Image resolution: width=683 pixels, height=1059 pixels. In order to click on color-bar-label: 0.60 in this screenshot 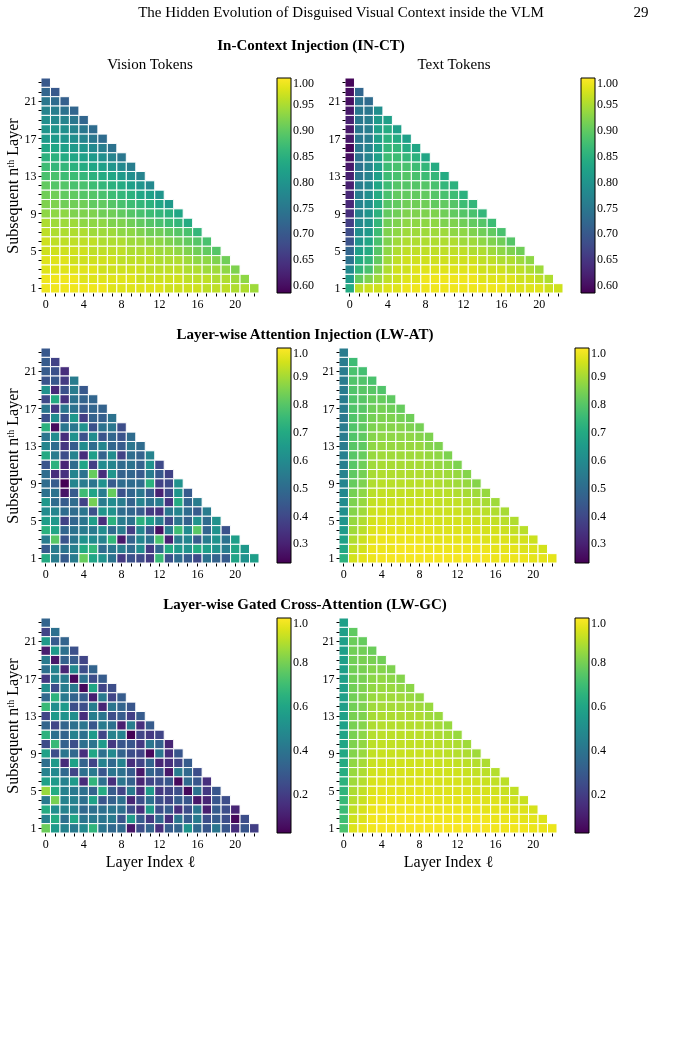, I will do `click(303, 285)`.